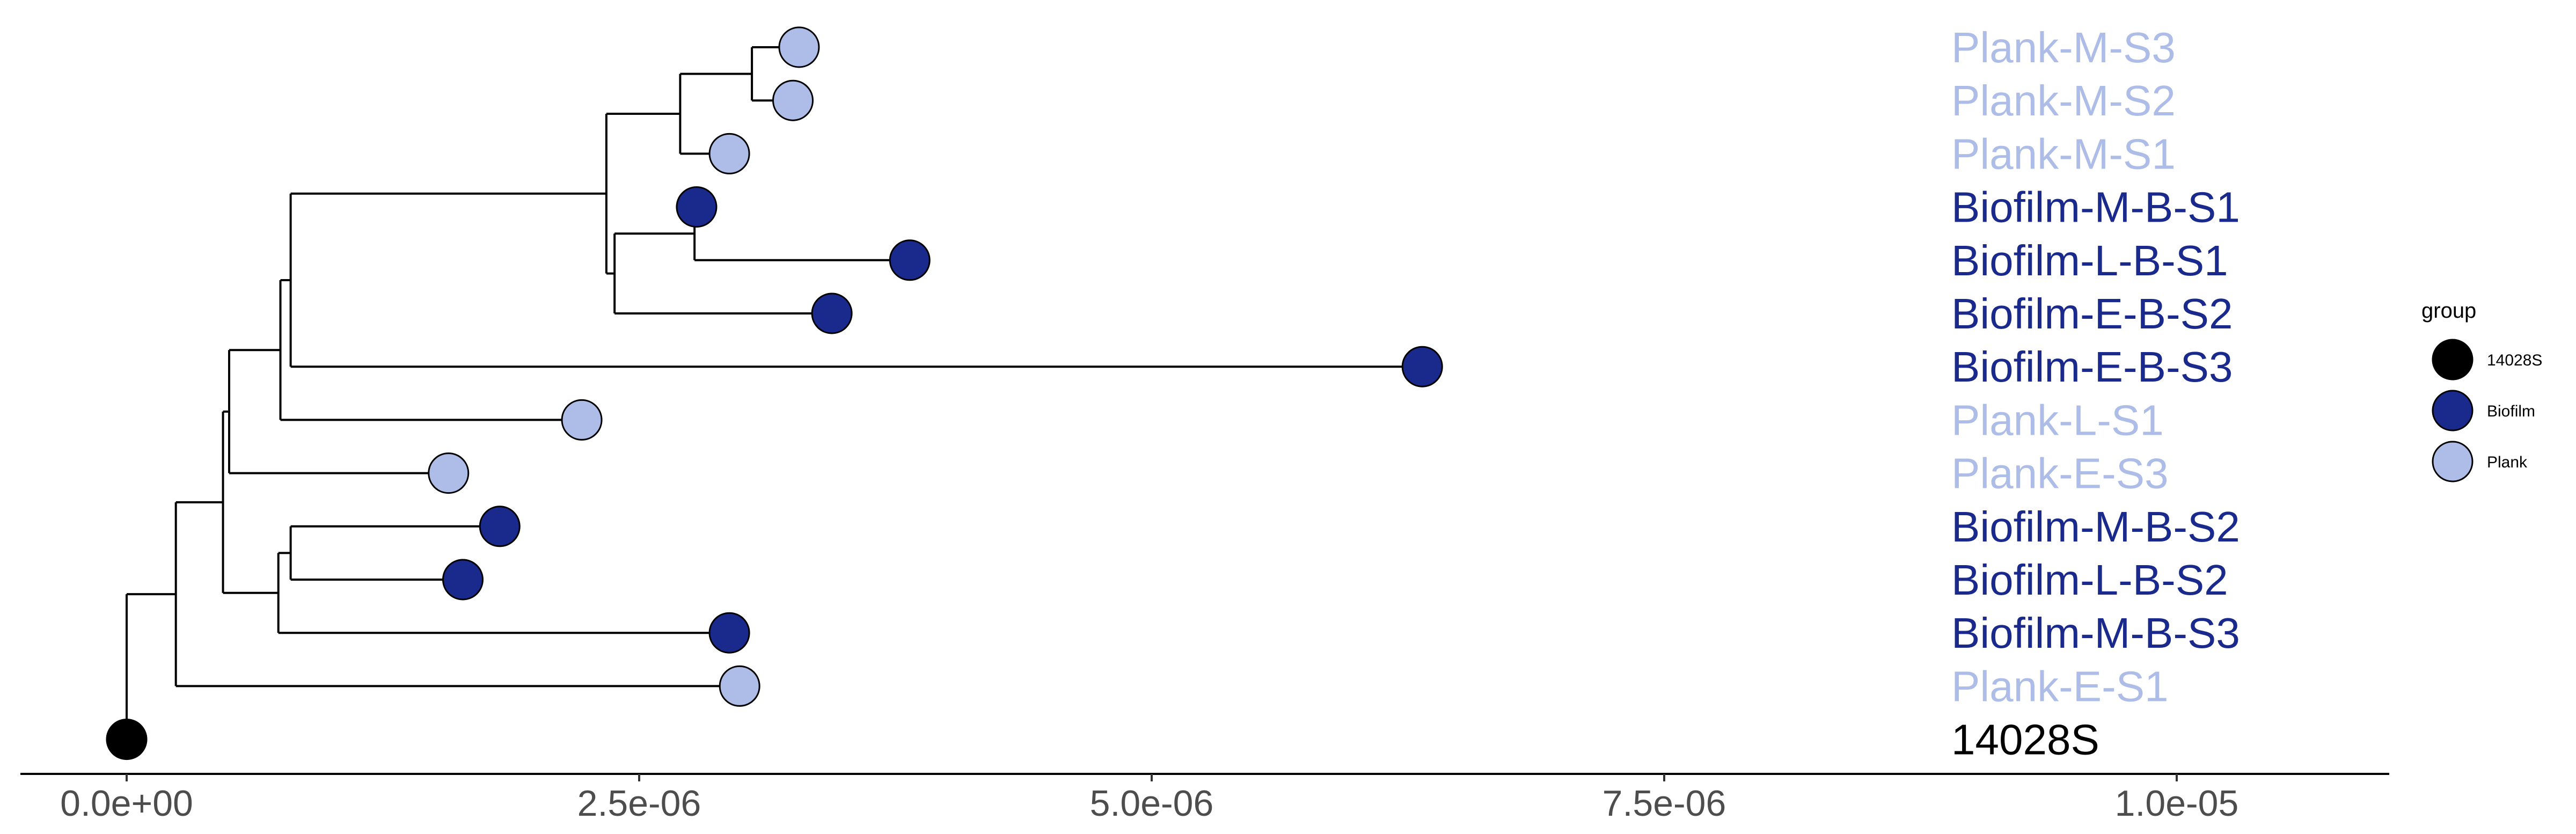  I want to click on x-tick-label: 7.5e-06, so click(1664, 803).